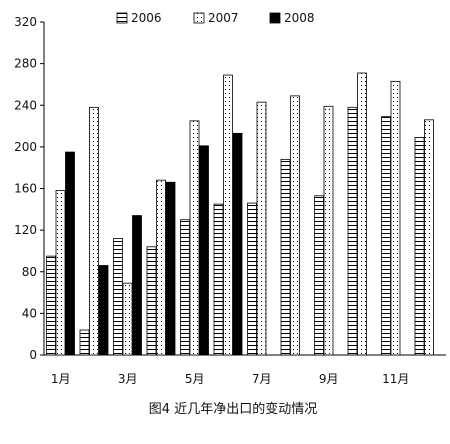 Image resolution: width=450 pixels, height=444 pixels. I want to click on legend-label-2006: 2006, so click(146, 18).